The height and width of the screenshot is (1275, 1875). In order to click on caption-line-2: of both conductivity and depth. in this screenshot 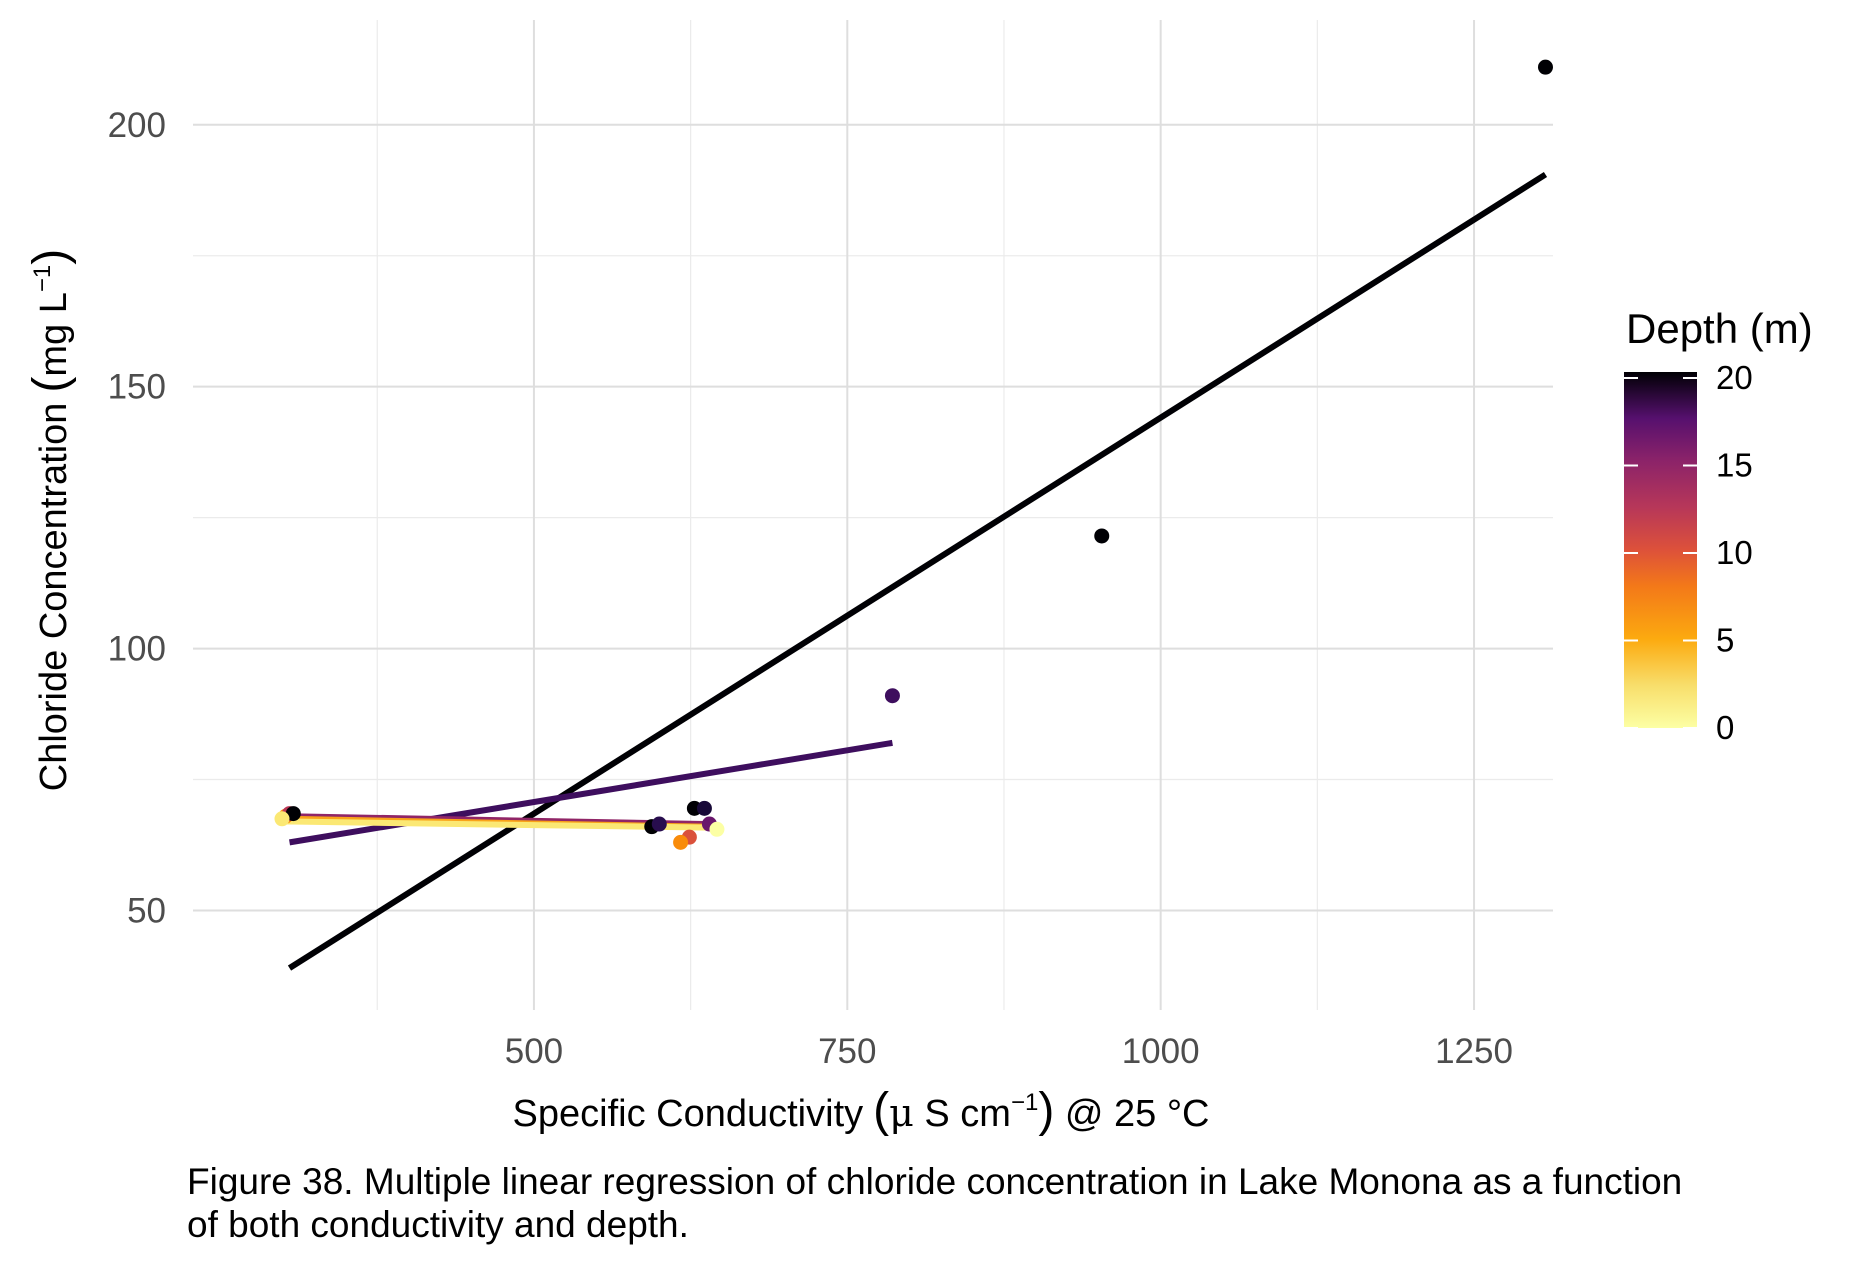, I will do `click(438, 1224)`.